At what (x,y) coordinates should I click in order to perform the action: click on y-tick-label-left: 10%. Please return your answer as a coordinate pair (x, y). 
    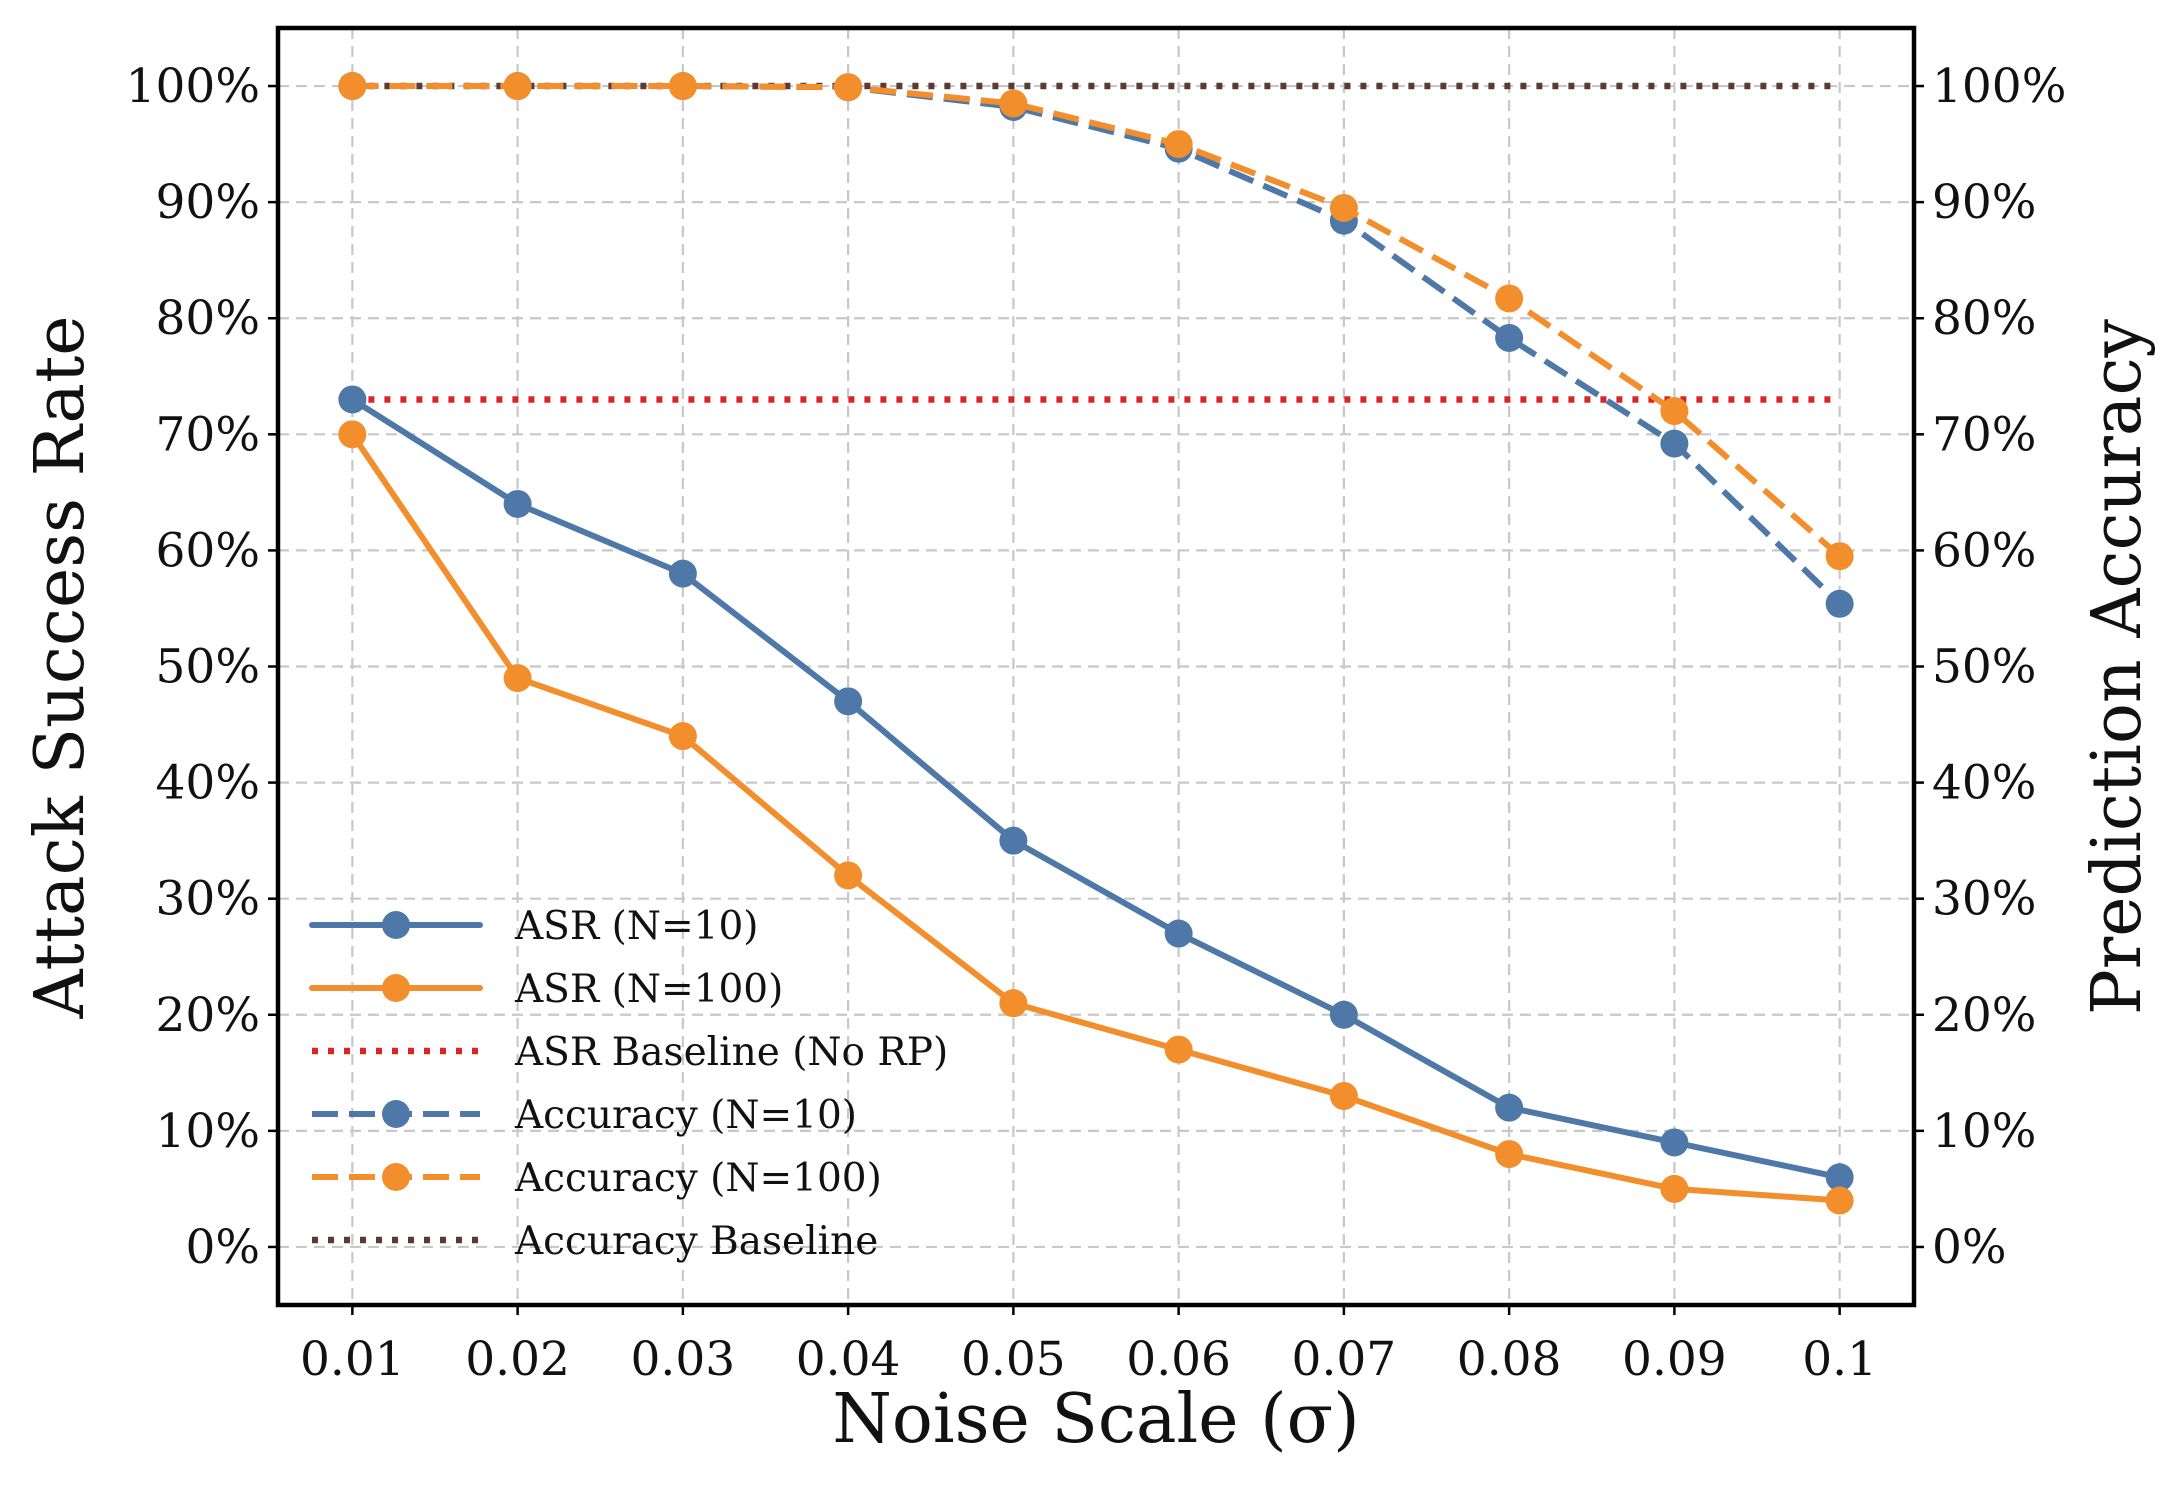
    Looking at the image, I should click on (208, 1131).